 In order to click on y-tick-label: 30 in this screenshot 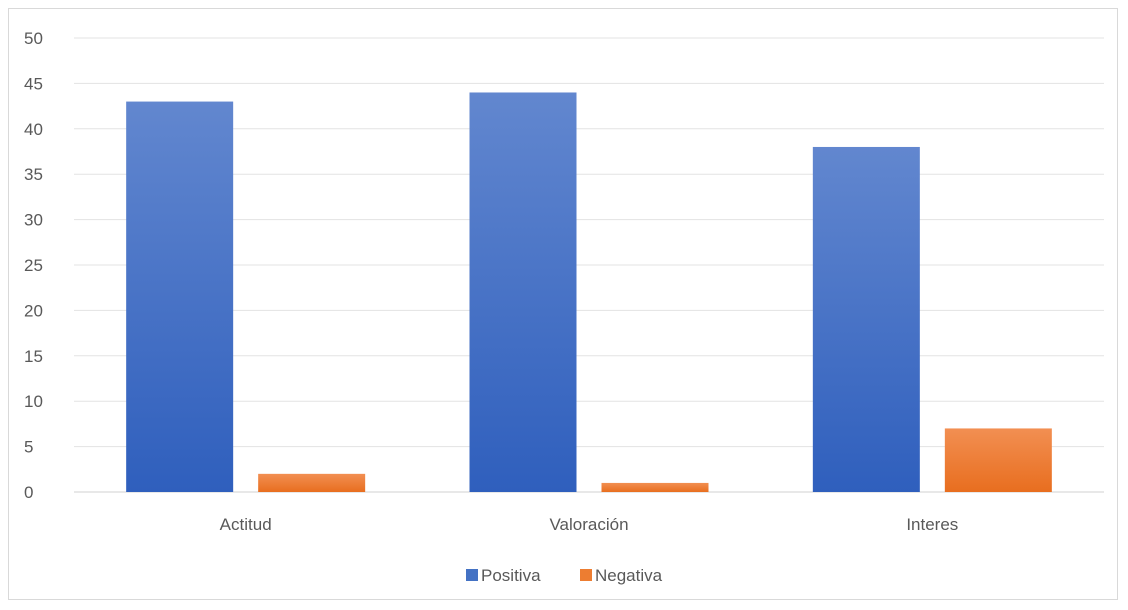, I will do `click(33, 220)`.